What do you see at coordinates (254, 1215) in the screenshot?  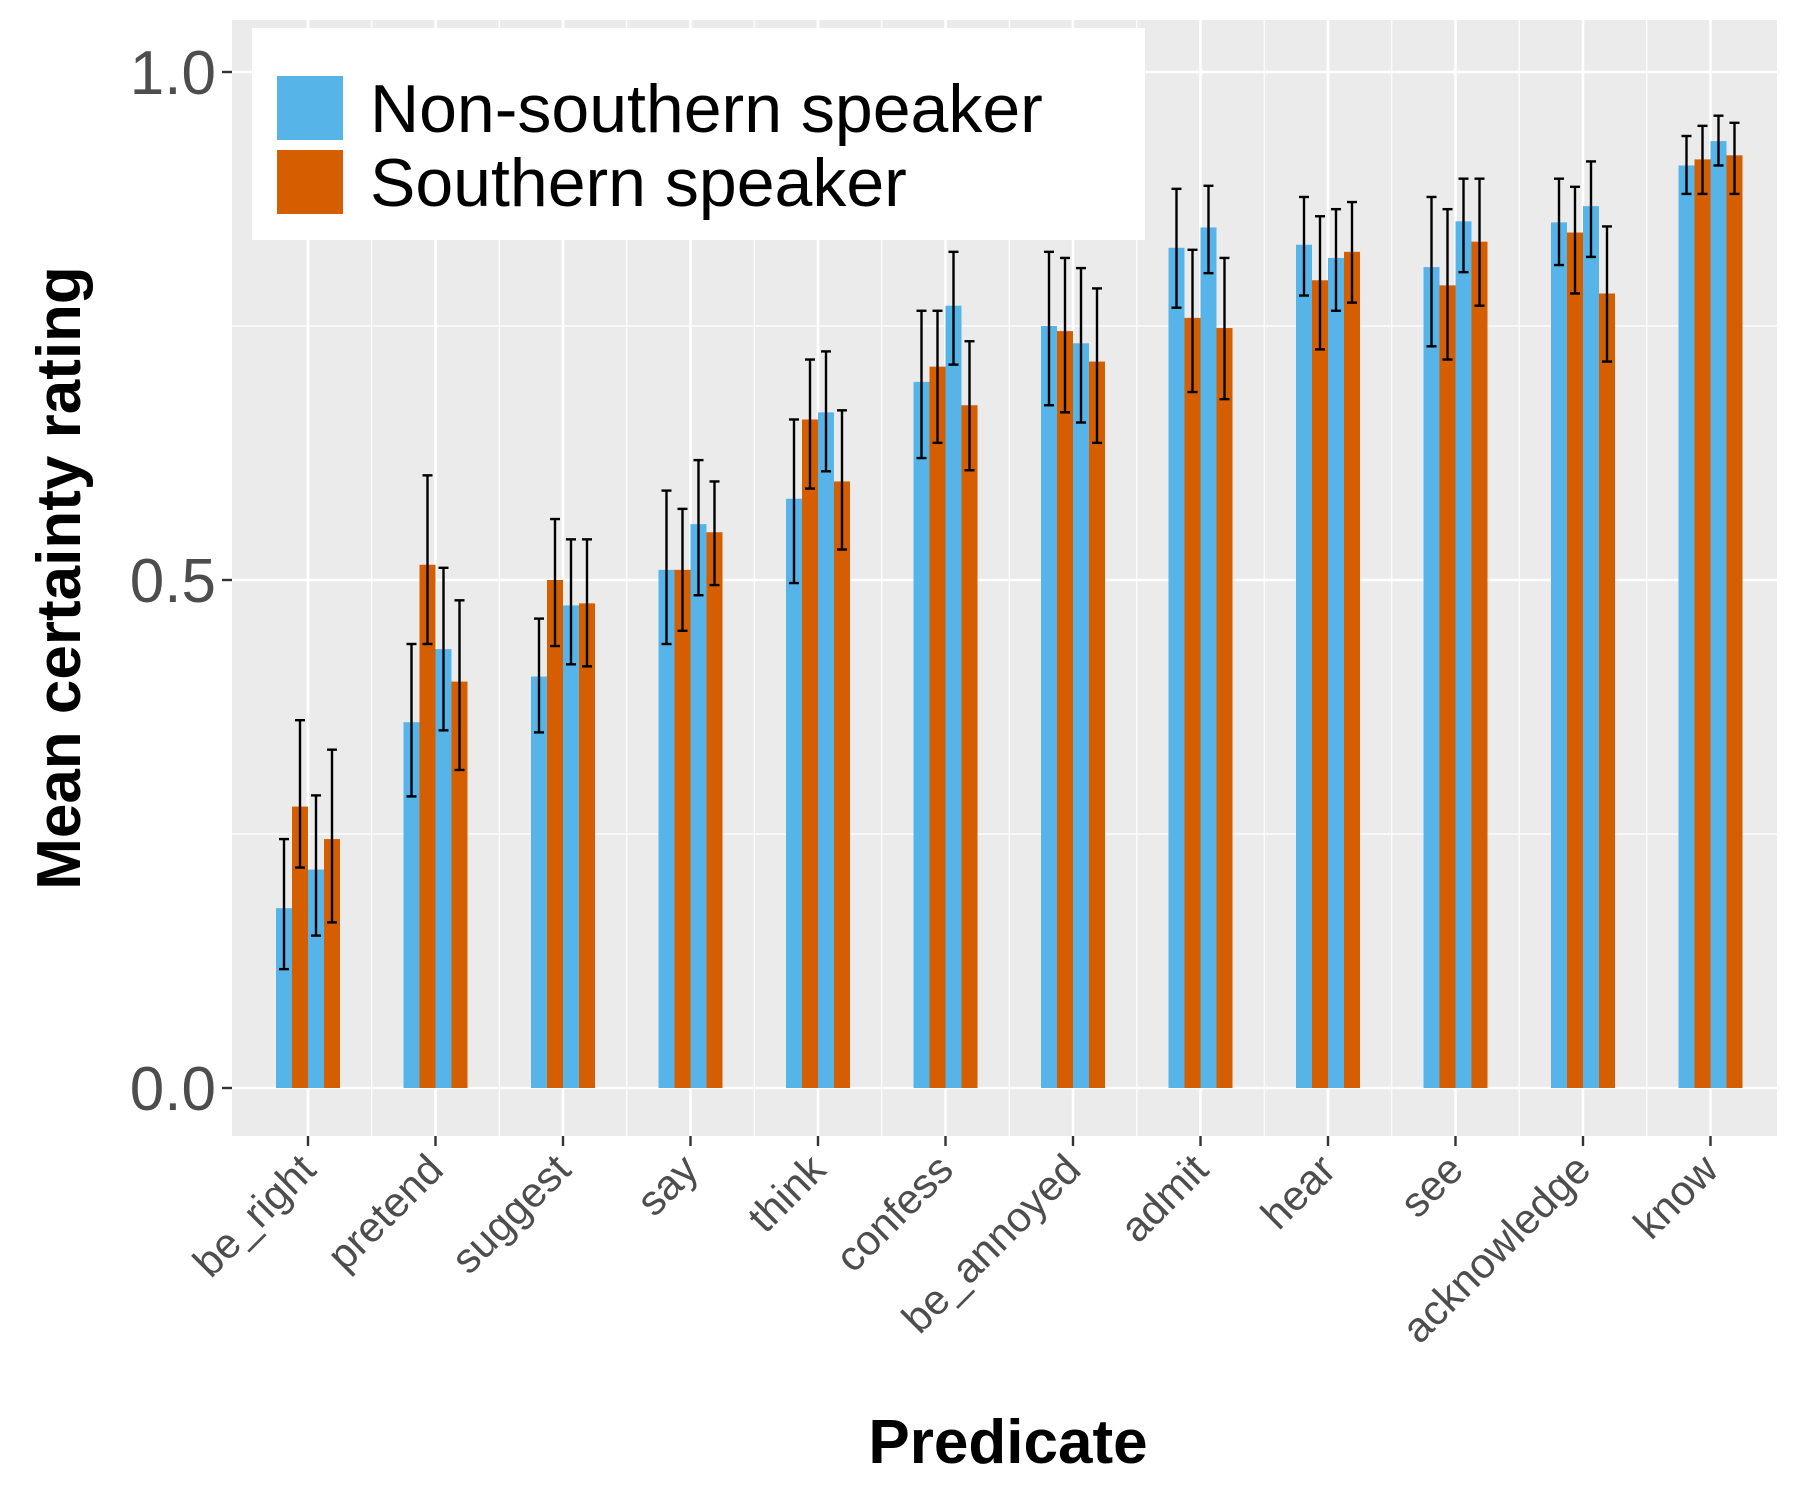 I see `x-tick-label-be_right: be_right` at bounding box center [254, 1215].